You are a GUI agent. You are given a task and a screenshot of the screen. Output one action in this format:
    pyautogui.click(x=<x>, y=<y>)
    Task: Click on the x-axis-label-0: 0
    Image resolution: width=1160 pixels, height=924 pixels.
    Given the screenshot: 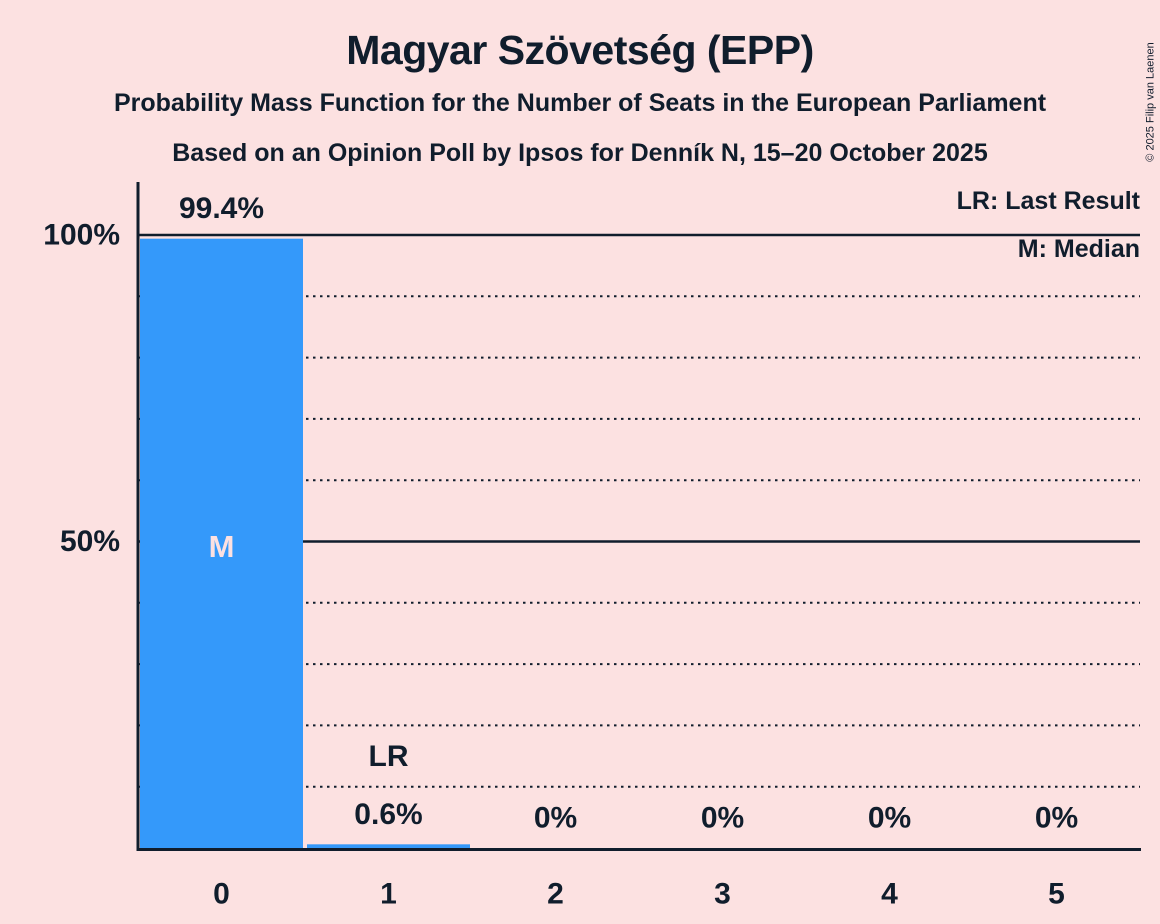 What is the action you would take?
    pyautogui.click(x=221, y=894)
    